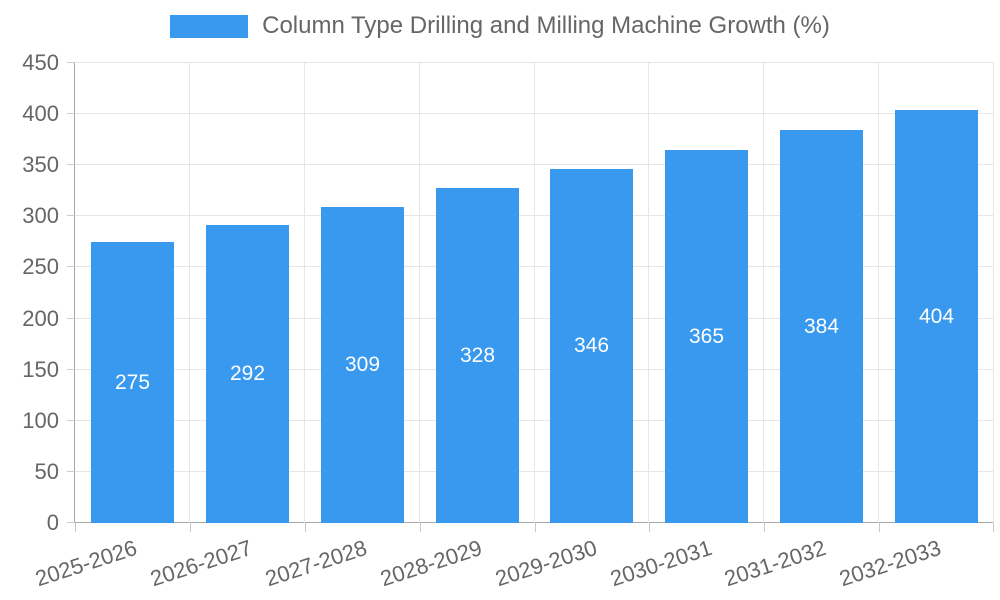  What do you see at coordinates (40, 114) in the screenshot?
I see `y-axis-tick-label: 400` at bounding box center [40, 114].